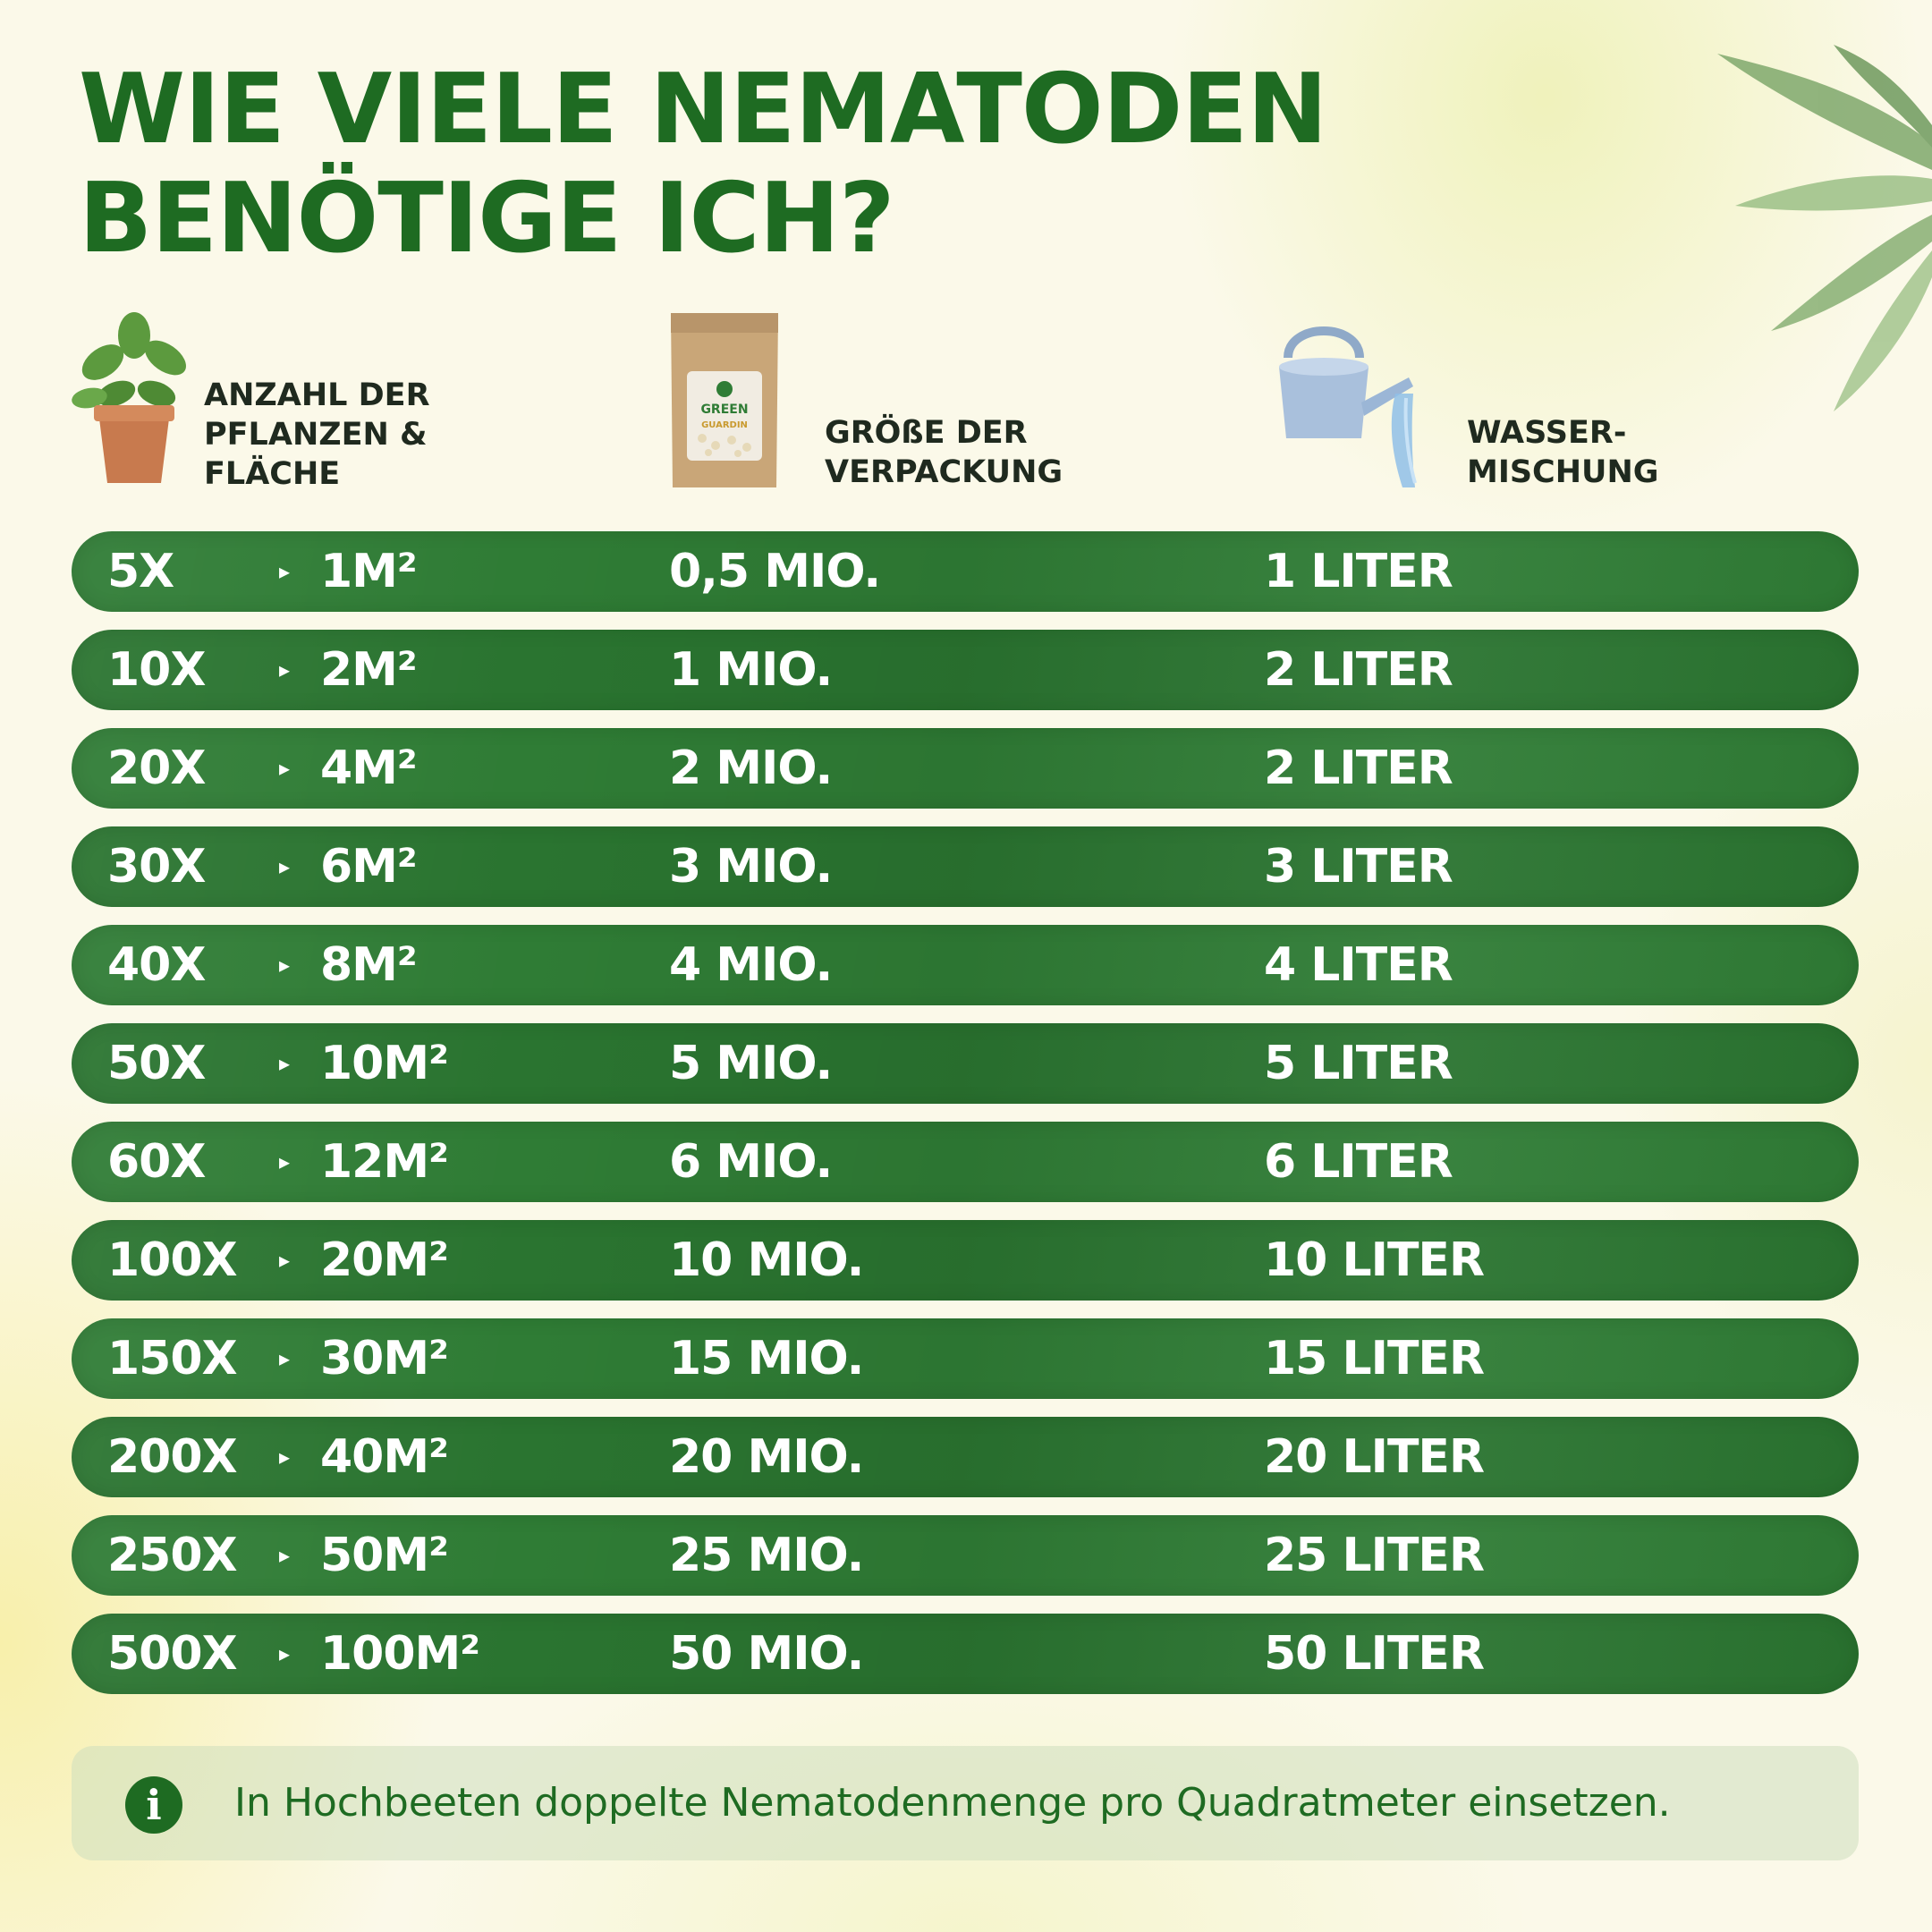  I want to click on package-size: 10 MIO., so click(766, 1260).